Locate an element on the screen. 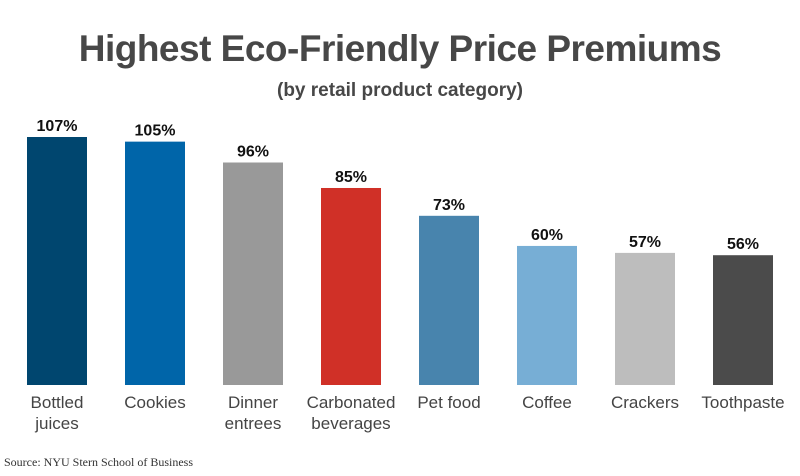 Image resolution: width=800 pixels, height=476 pixels. value-label-0: 107% is located at coordinates (57, 126).